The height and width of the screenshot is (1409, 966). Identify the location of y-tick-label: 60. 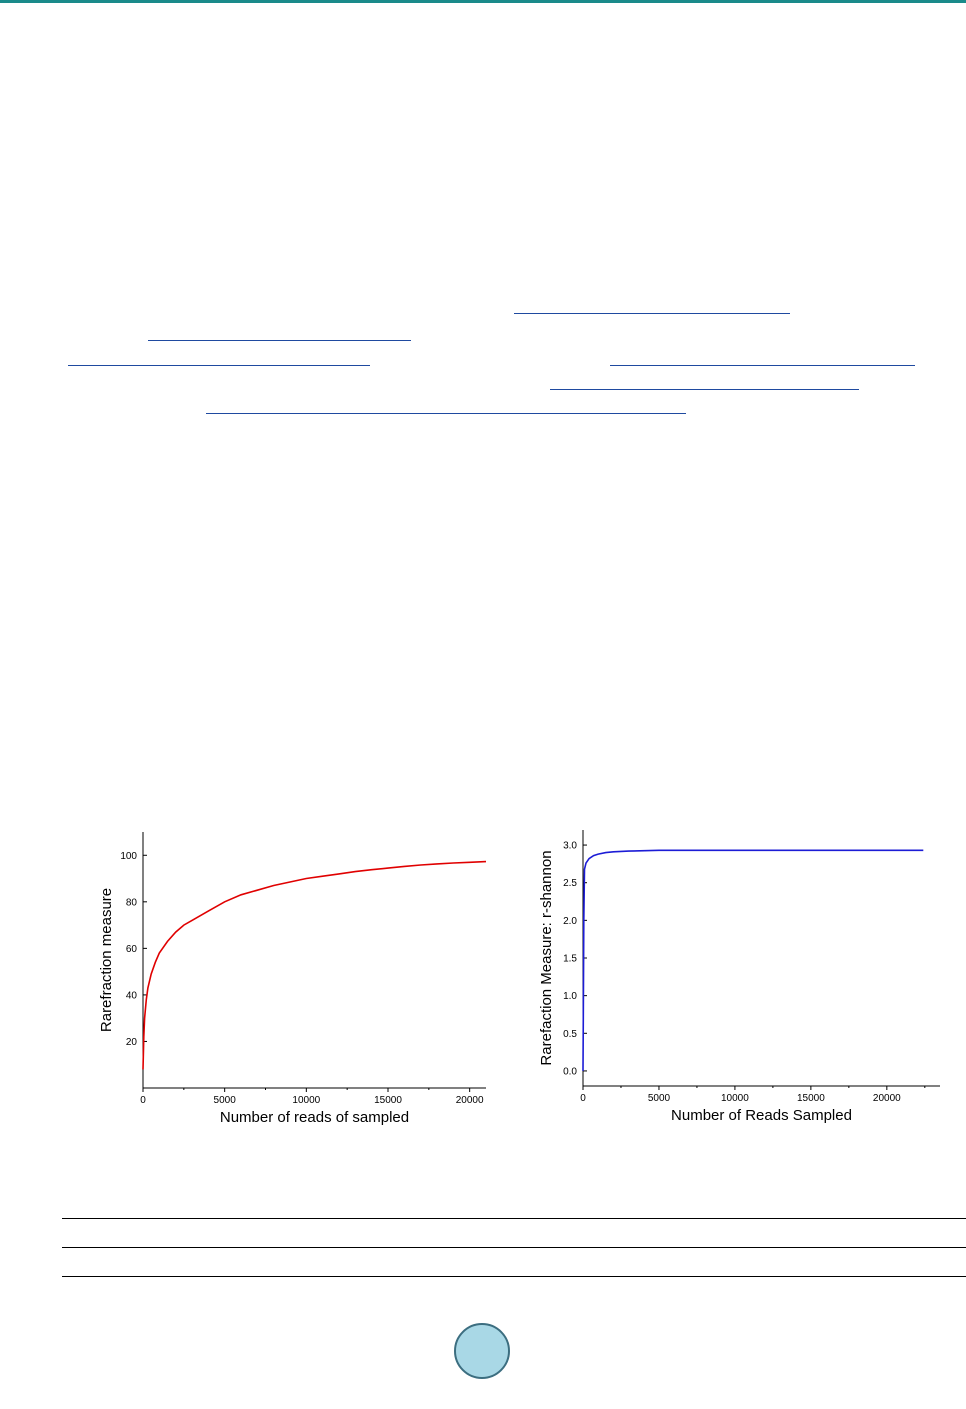
(132, 949).